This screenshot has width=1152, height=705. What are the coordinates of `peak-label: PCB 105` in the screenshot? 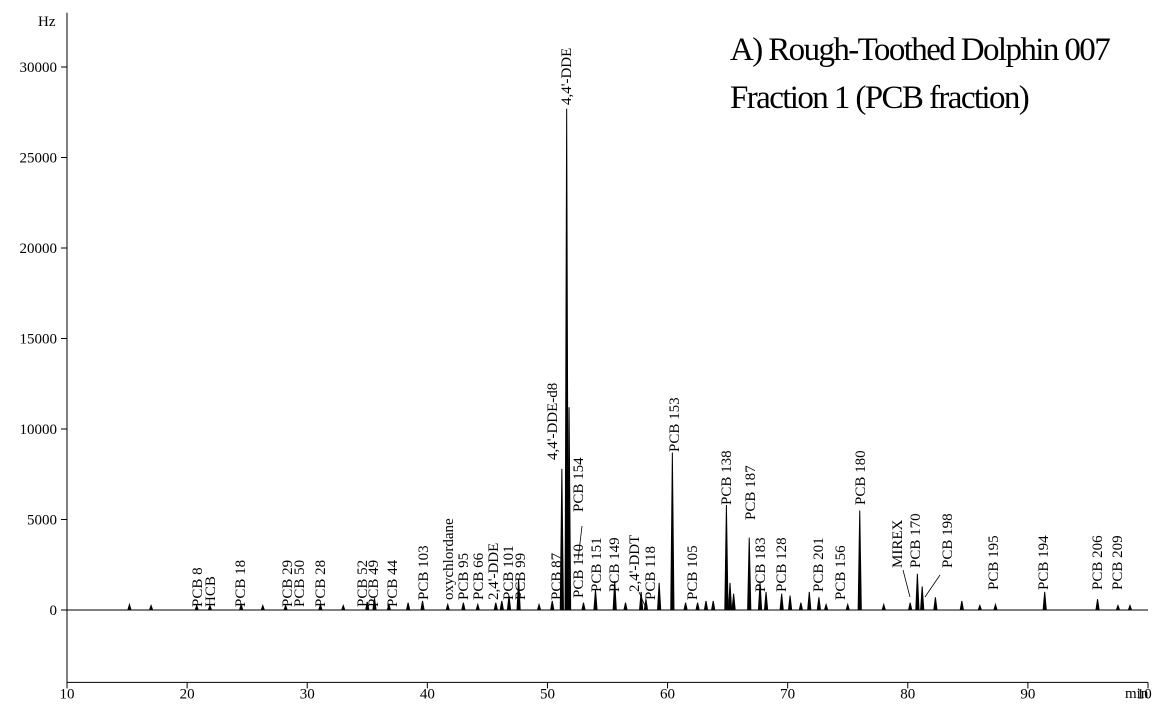 It's located at (693, 572).